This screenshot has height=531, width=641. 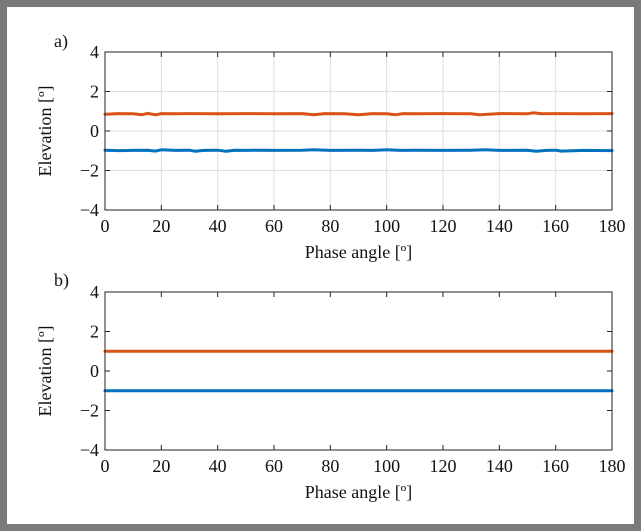 What do you see at coordinates (61, 41) in the screenshot?
I see `panel-label: a)` at bounding box center [61, 41].